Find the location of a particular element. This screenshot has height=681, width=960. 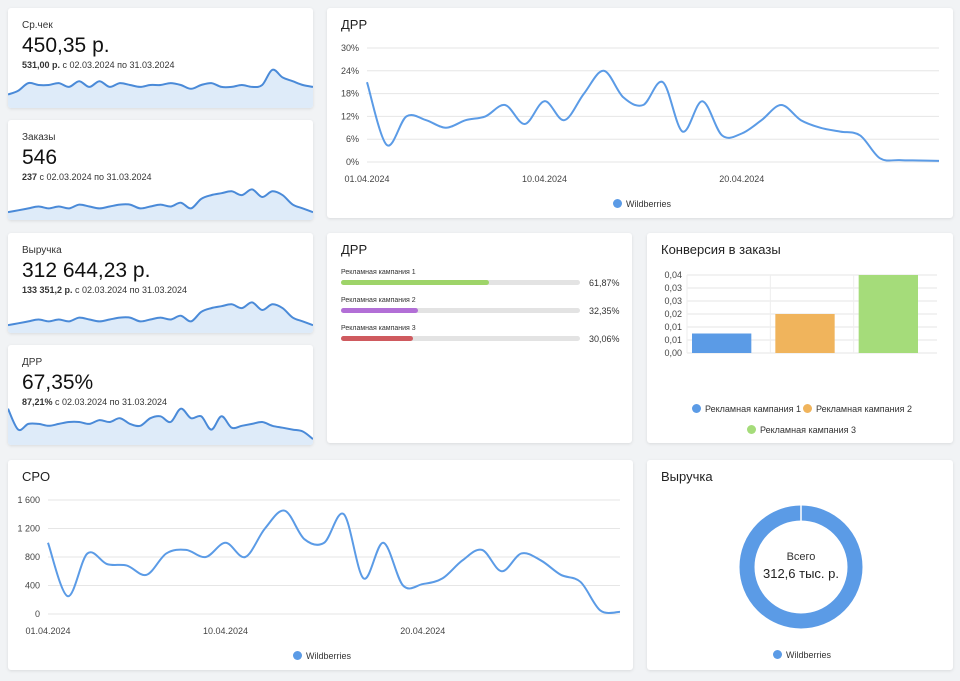

y-tick-label: 0,04 is located at coordinates (673, 275).